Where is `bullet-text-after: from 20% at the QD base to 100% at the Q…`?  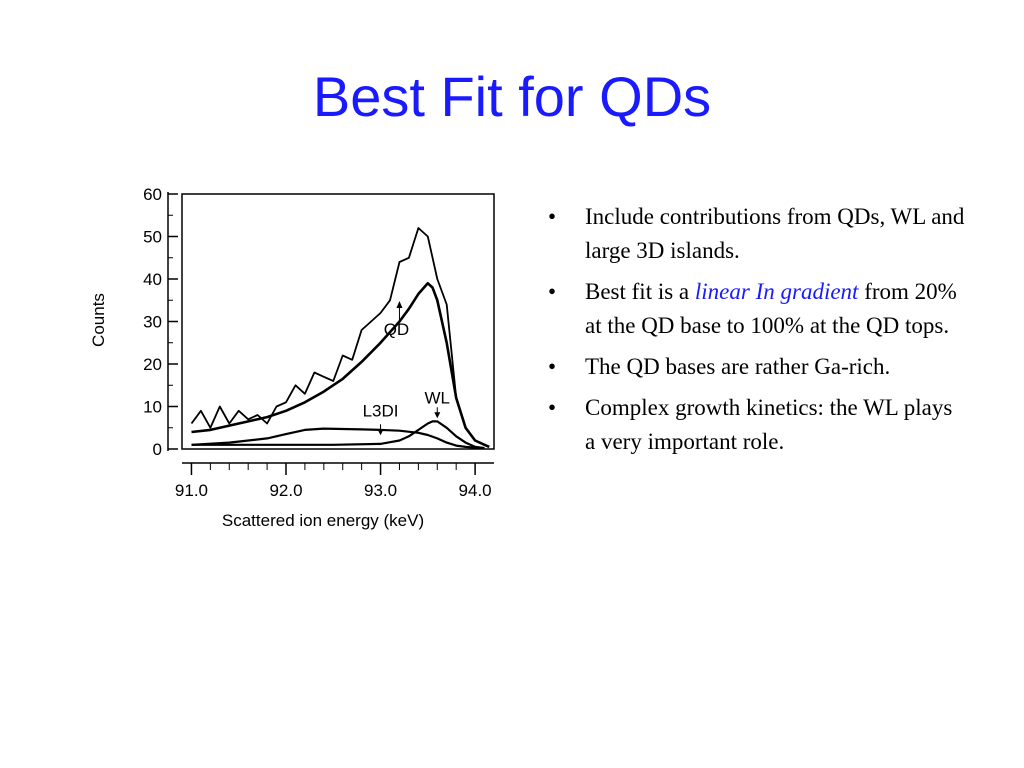 bullet-text-after: from 20% at the QD base to 100% at the Q… is located at coordinates (771, 308).